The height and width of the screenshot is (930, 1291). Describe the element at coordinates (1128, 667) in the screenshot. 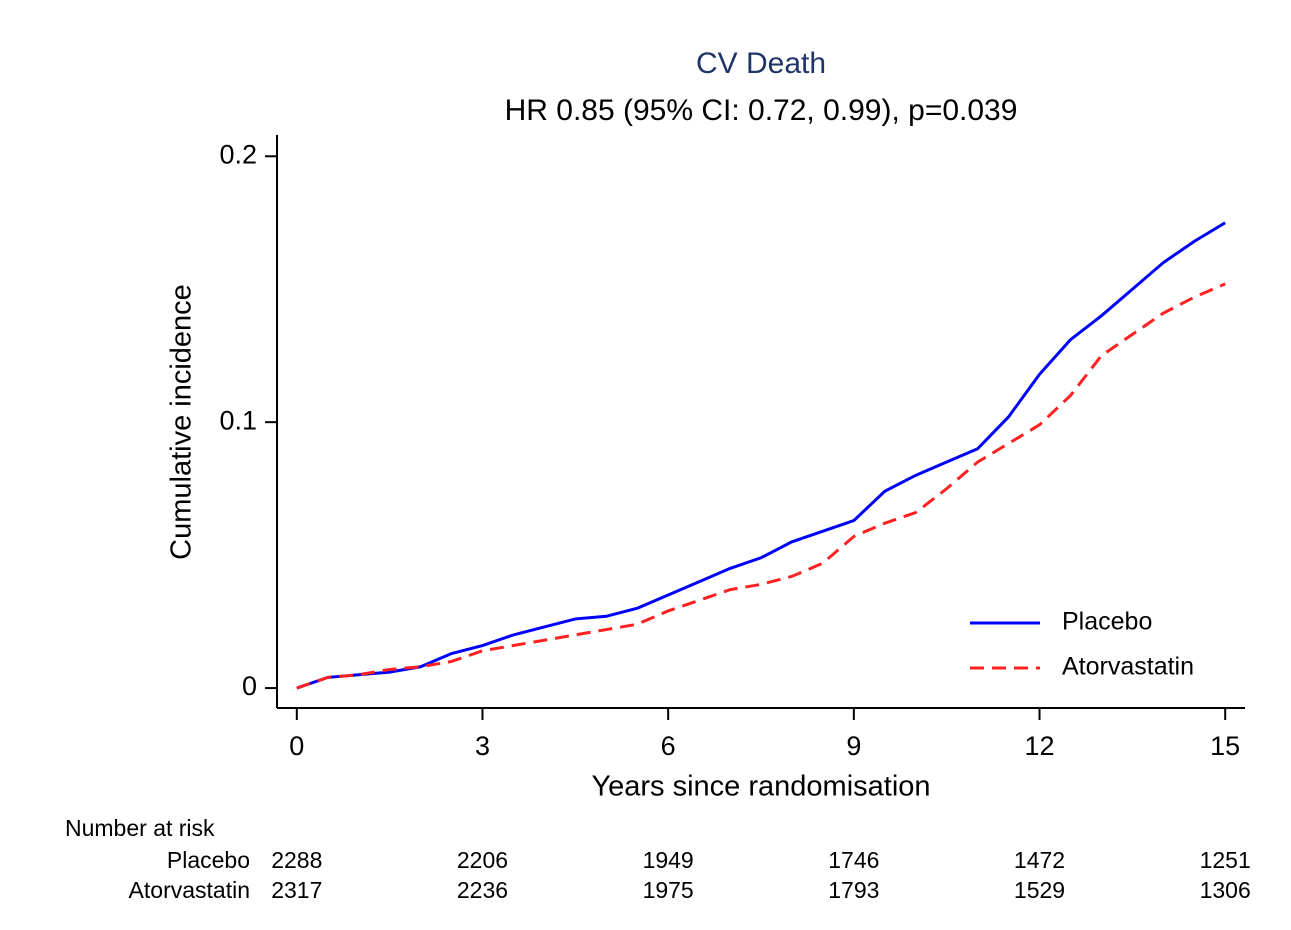

I see `legend-label: Atorvastatin` at that location.